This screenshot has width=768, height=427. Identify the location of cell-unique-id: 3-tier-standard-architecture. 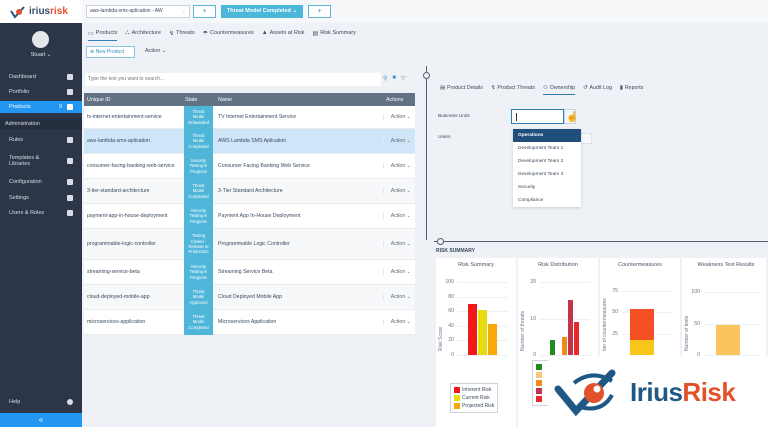
(118, 191).